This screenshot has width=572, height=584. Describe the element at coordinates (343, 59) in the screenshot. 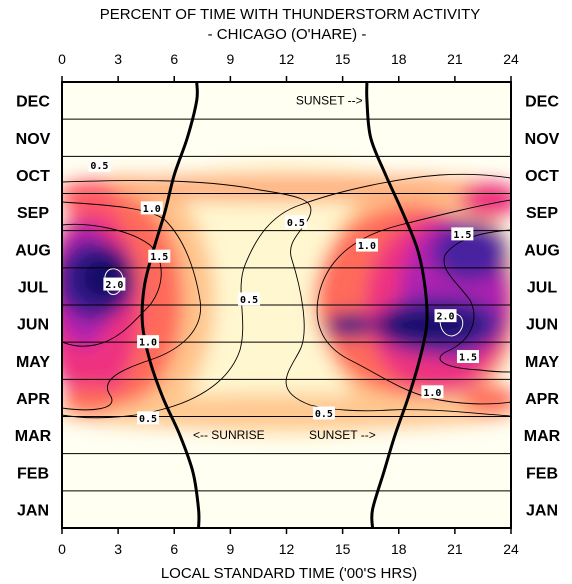

I see `x-tick-label-top: 15` at that location.